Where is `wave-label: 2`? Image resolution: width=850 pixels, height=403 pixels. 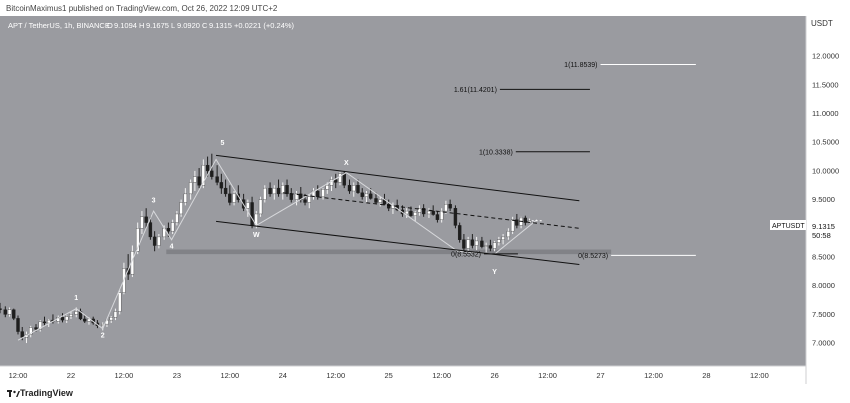
wave-label: 2 is located at coordinates (103, 335).